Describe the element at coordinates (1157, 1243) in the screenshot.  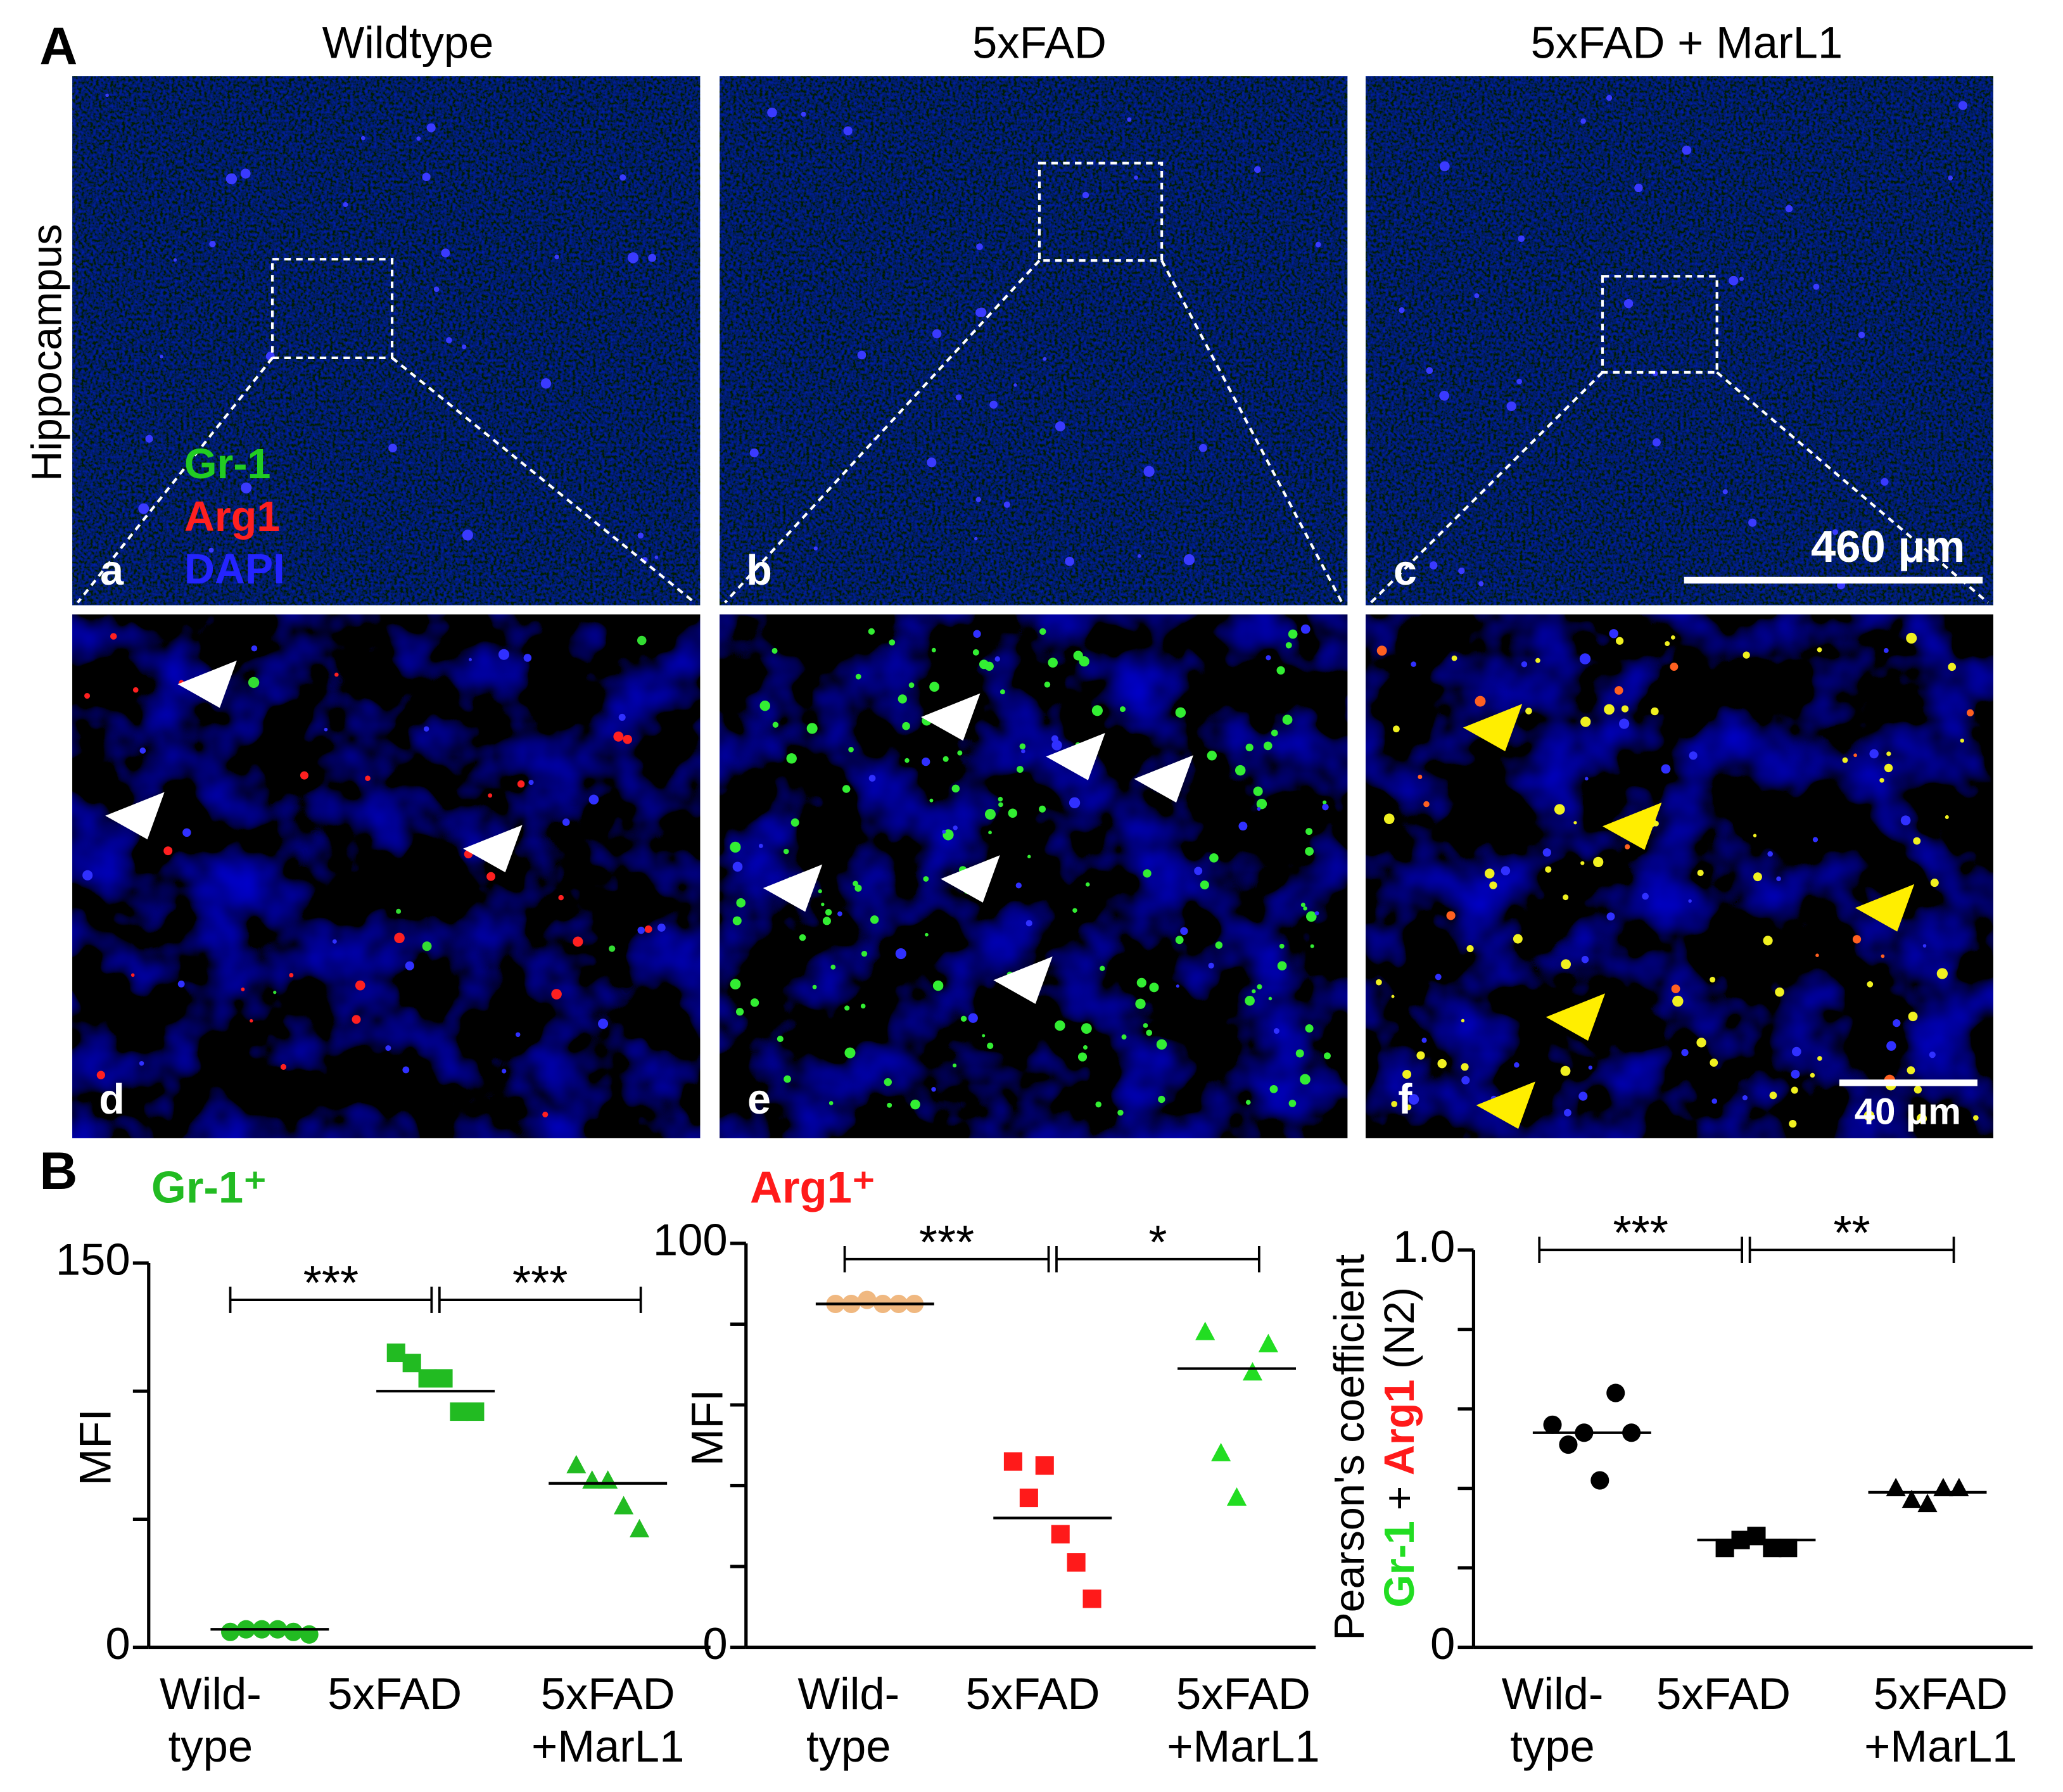
I see `sig-label: *` at that location.